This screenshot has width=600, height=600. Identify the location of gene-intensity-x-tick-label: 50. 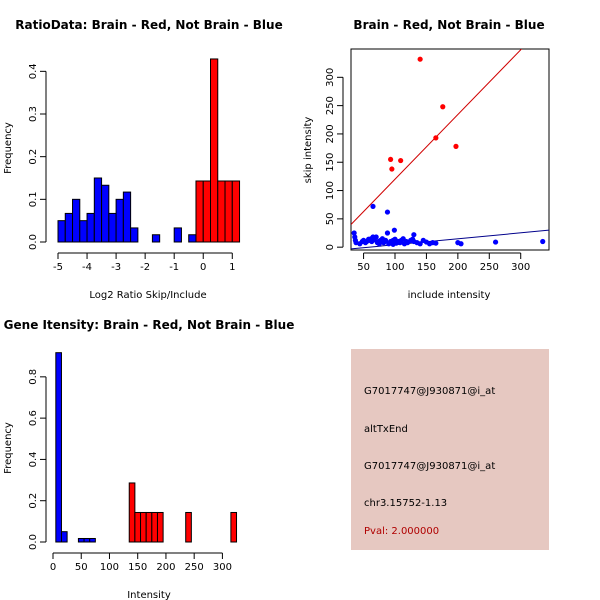
(81, 567).